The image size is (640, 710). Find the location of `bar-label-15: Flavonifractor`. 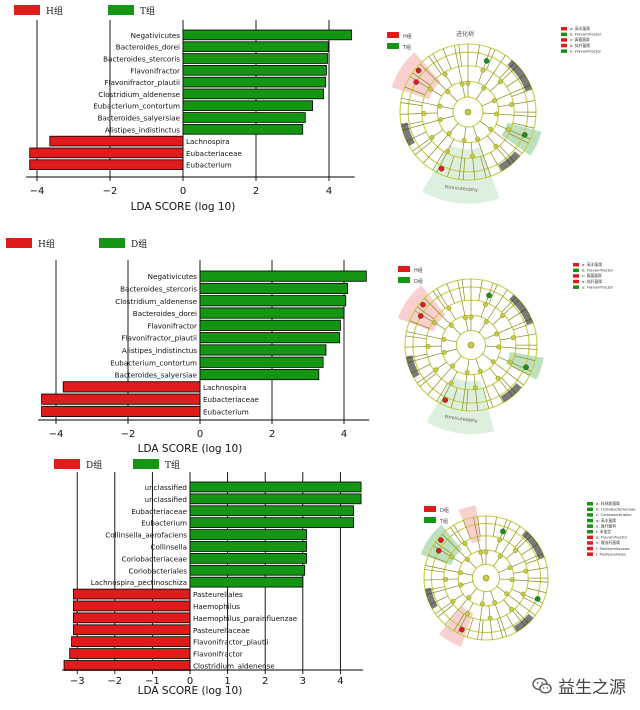

bar-label-15: Flavonifractor is located at coordinates (218, 654).